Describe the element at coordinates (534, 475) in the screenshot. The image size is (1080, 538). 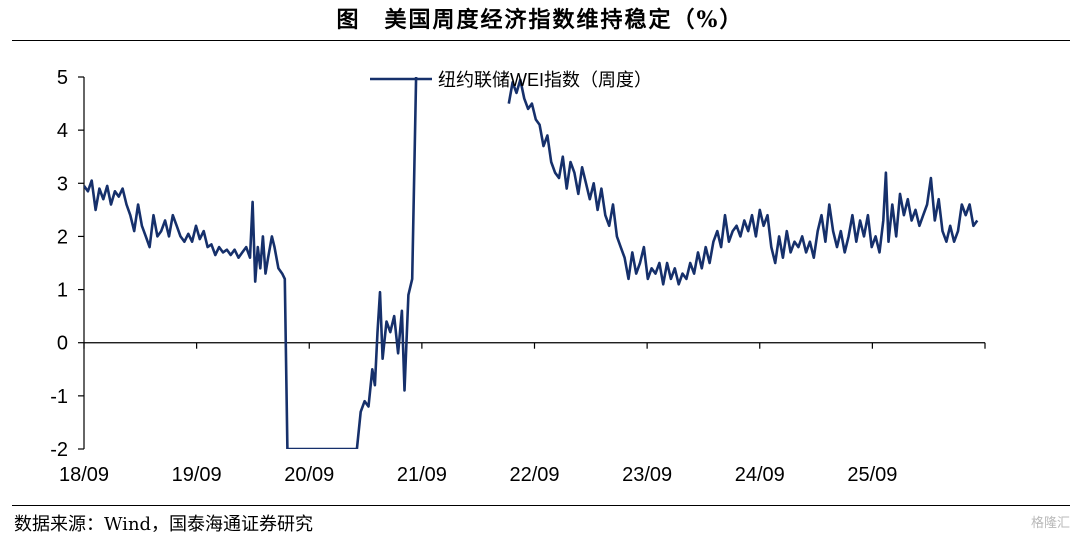
I see `x-tick-label: 22/09` at that location.